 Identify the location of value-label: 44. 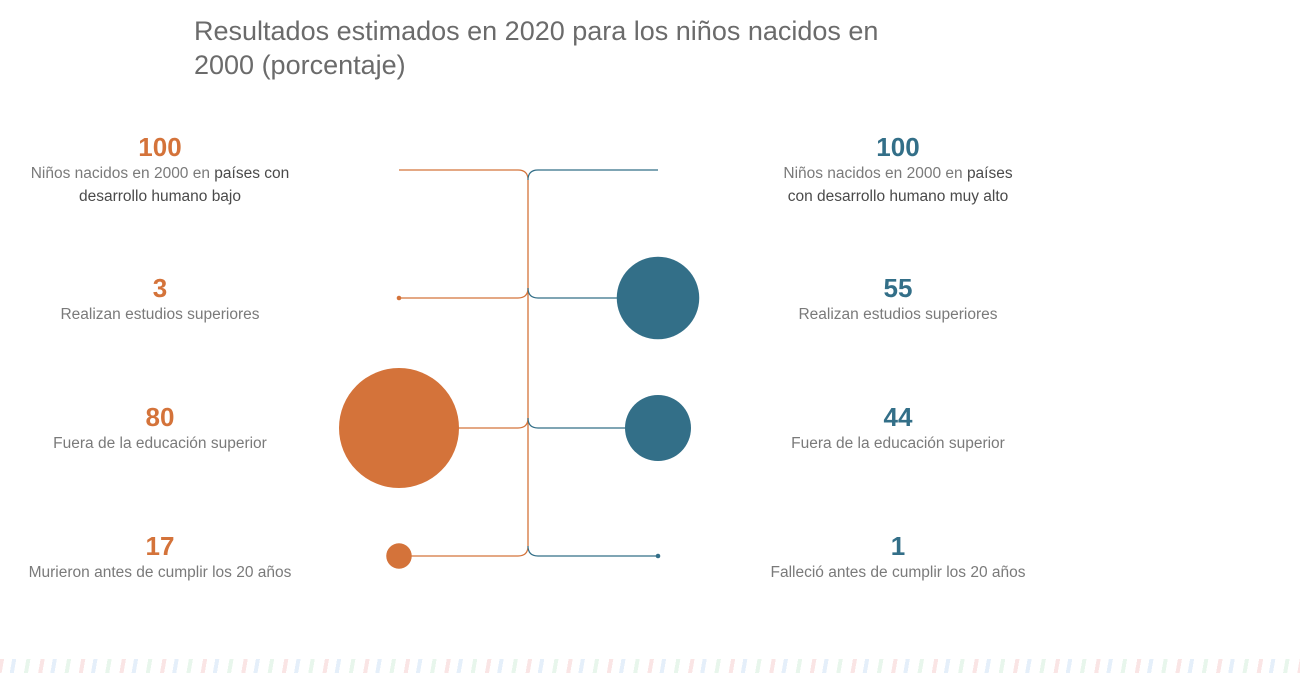
(898, 417).